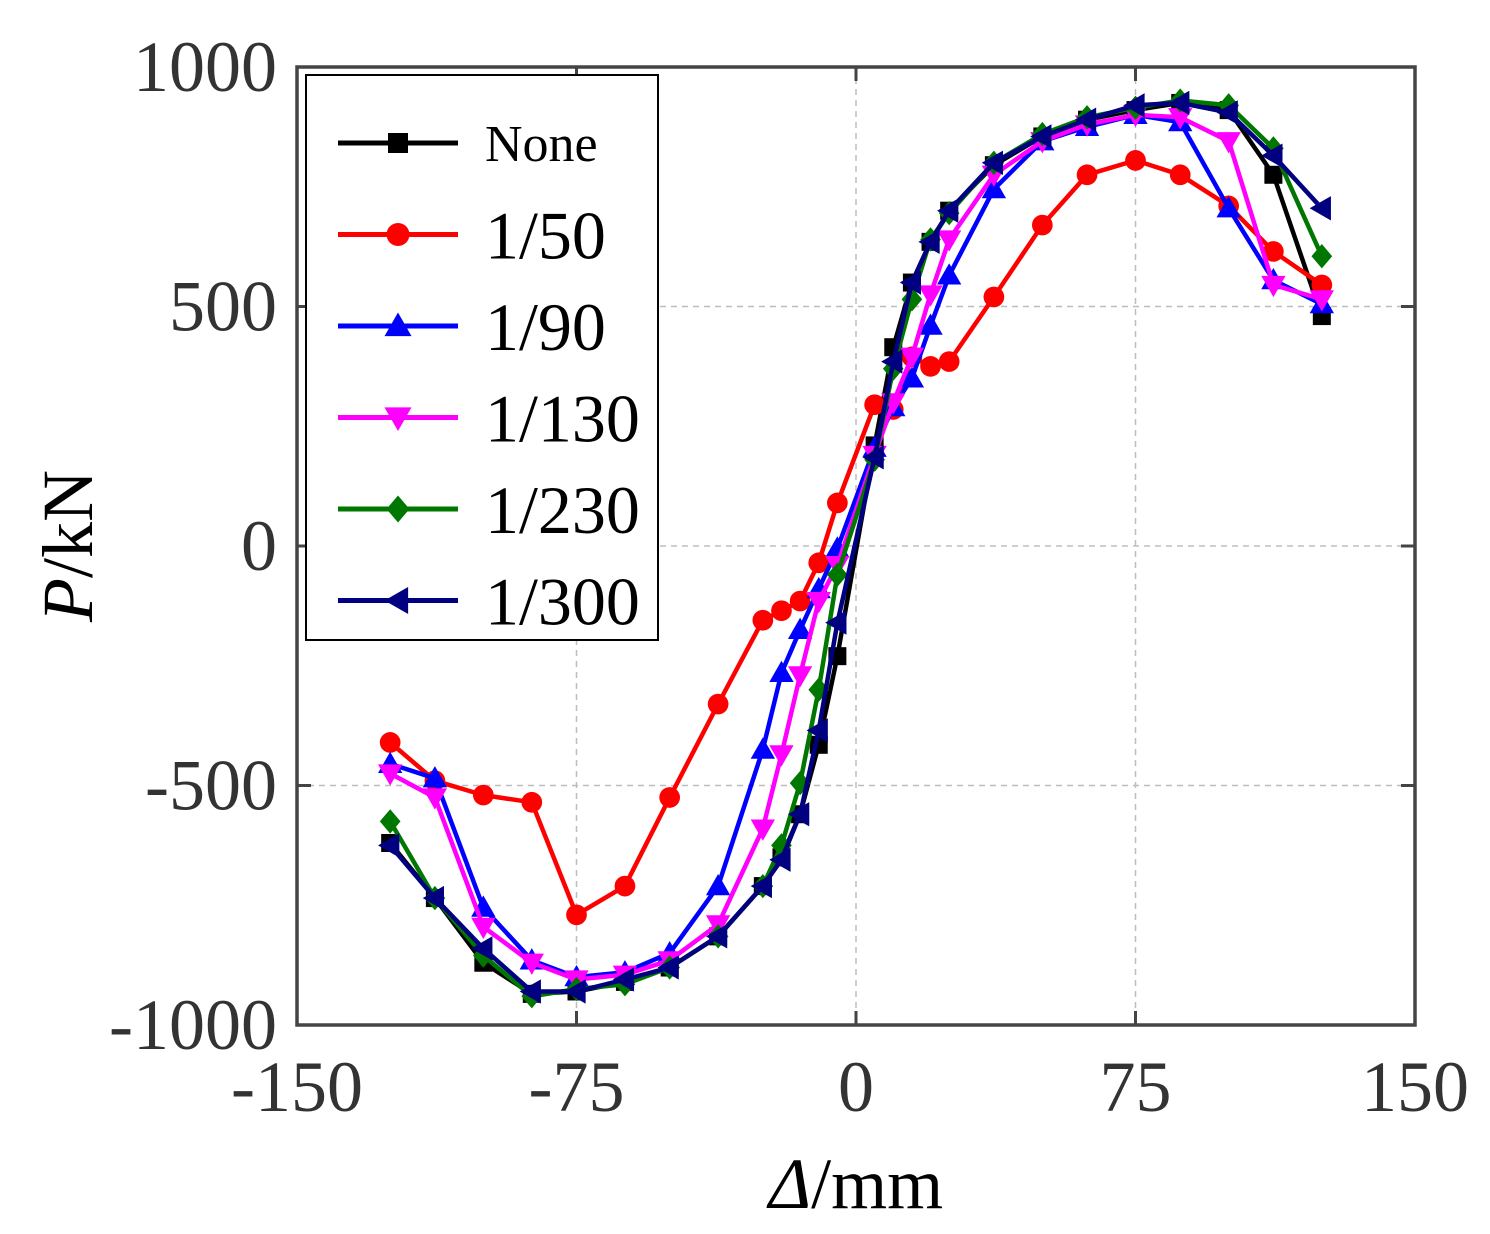 The image size is (1490, 1234). I want to click on y-tick-label: 1000, so click(205, 67).